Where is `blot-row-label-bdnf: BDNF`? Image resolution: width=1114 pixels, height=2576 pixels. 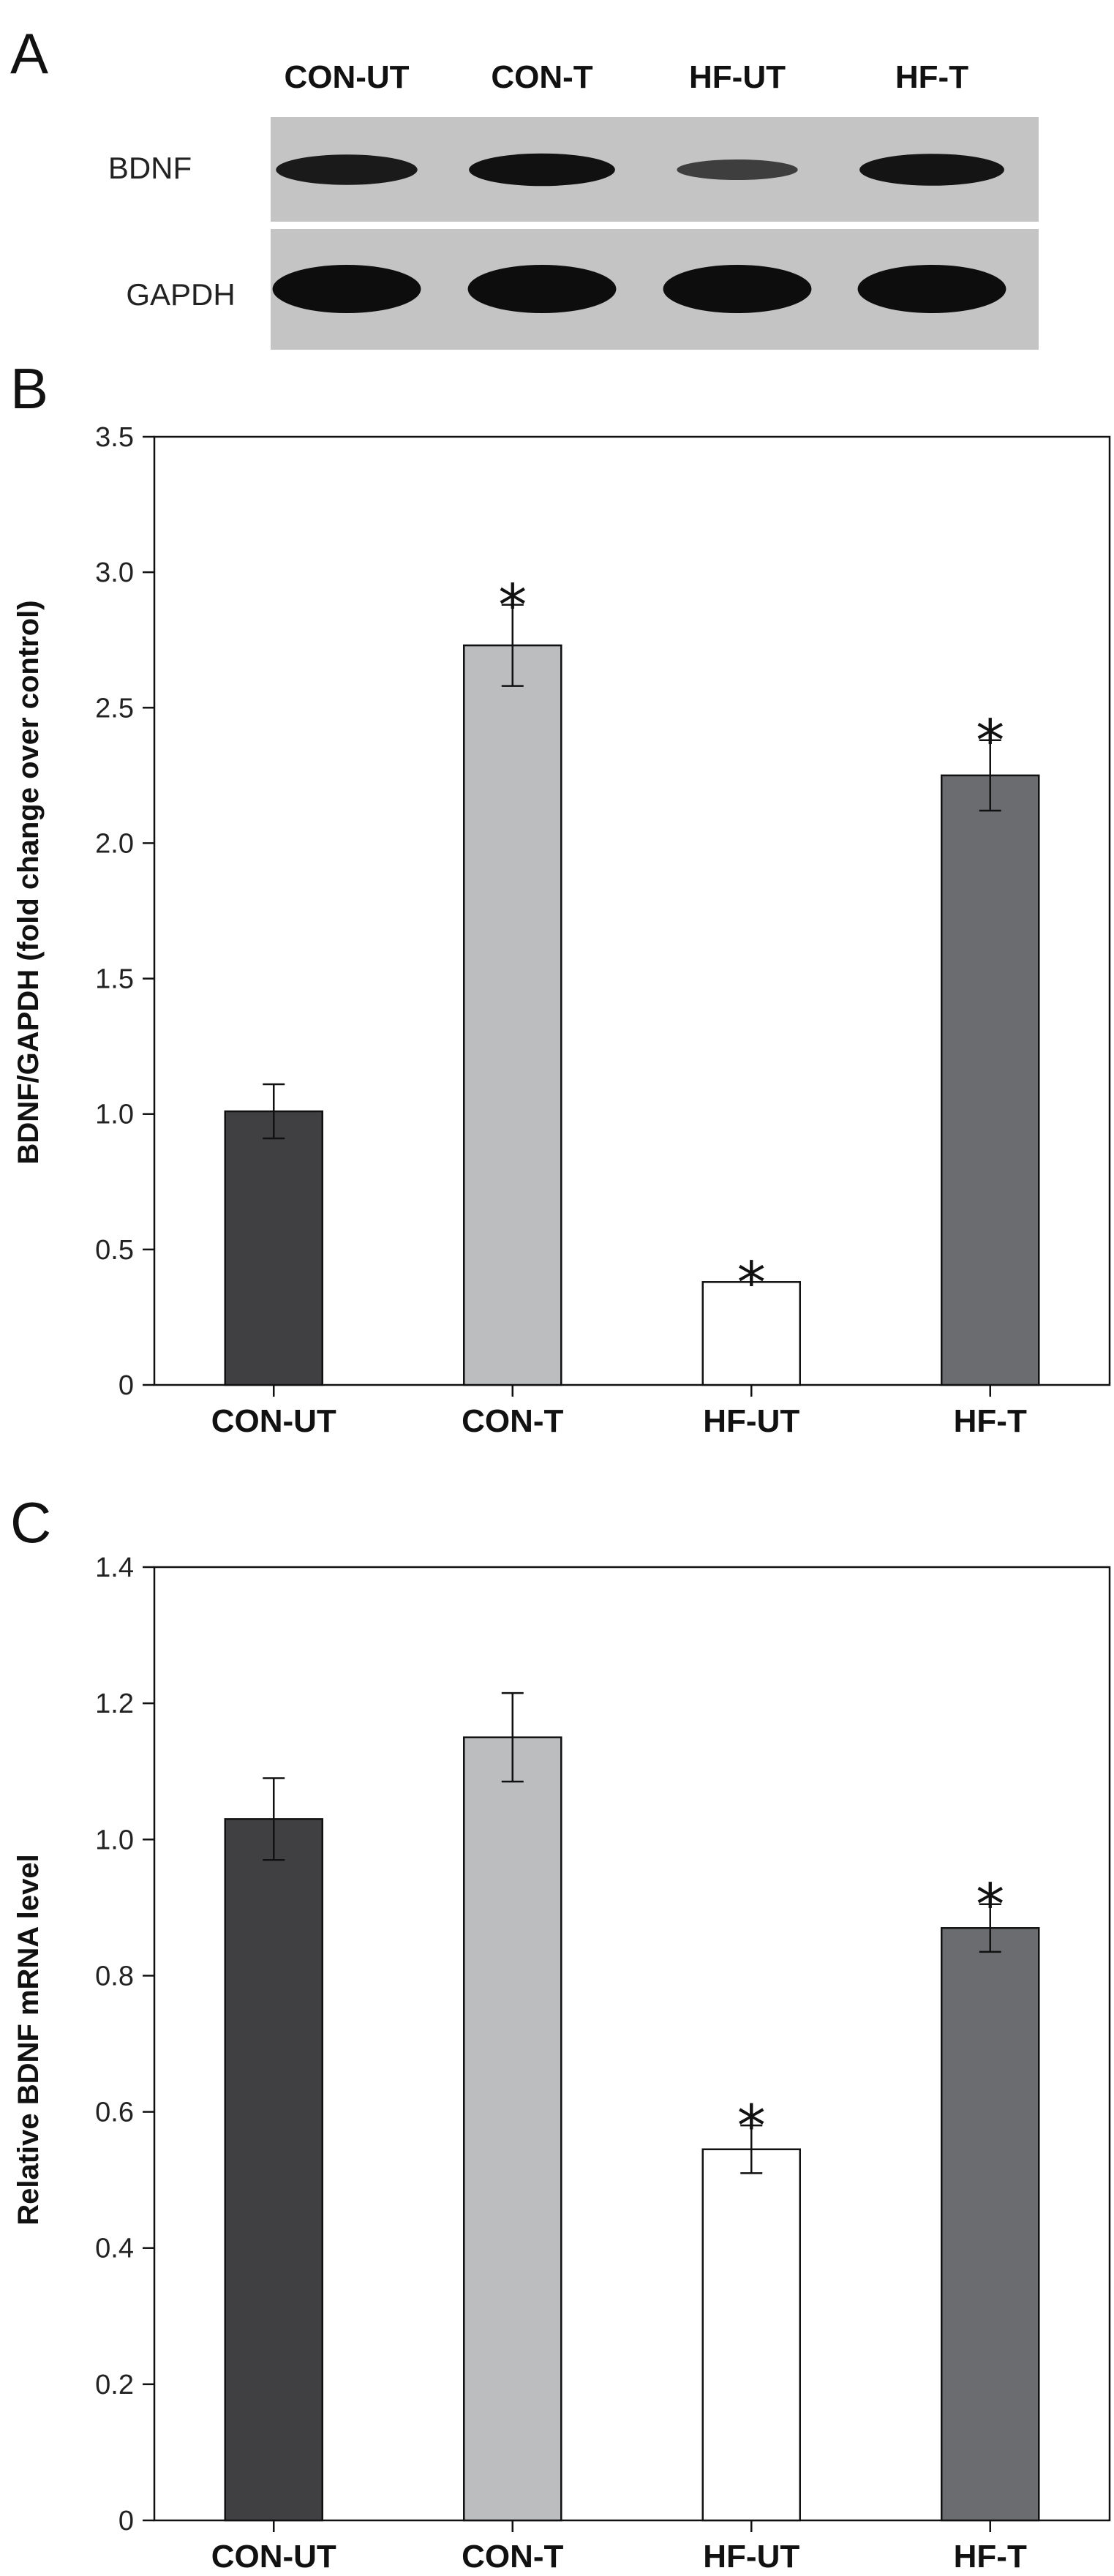 blot-row-label-bdnf: BDNF is located at coordinates (150, 168).